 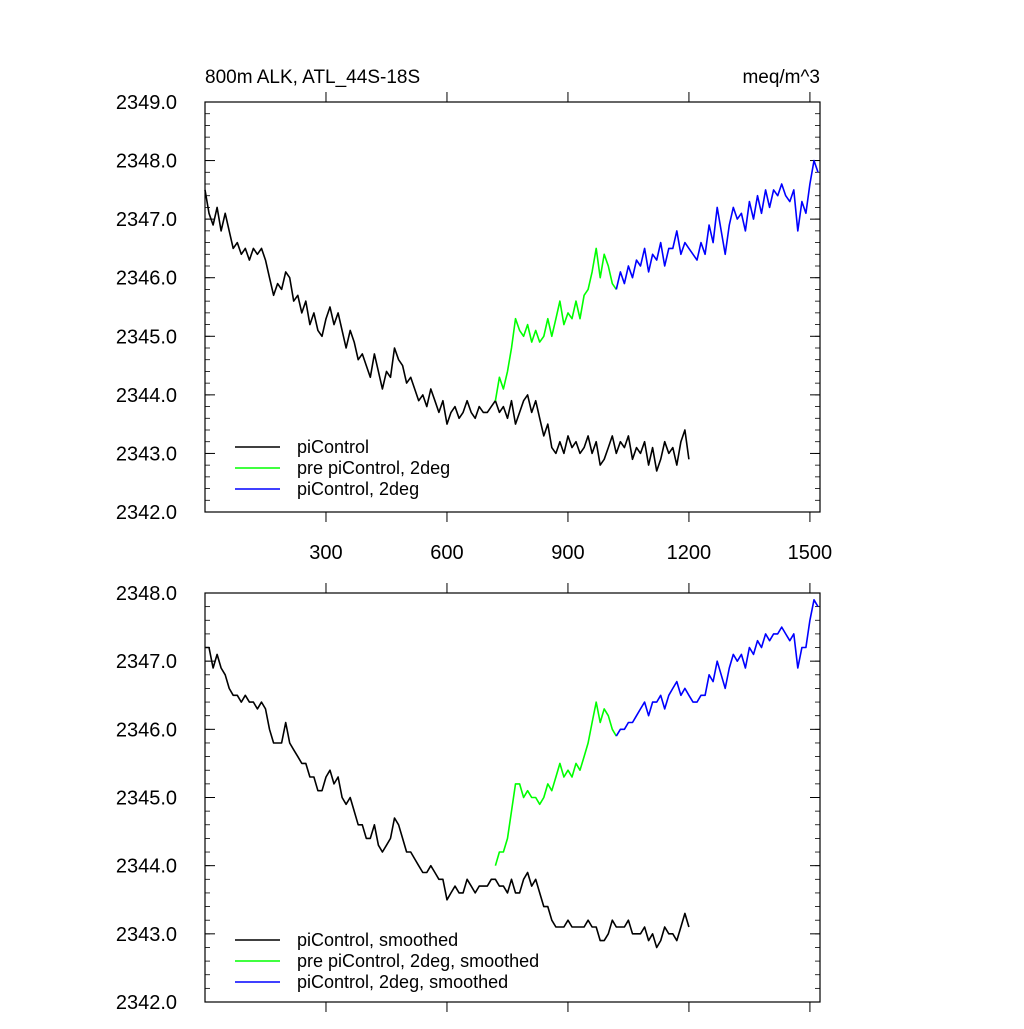 I want to click on top-y-tick-label: 2347.0, so click(x=146, y=220).